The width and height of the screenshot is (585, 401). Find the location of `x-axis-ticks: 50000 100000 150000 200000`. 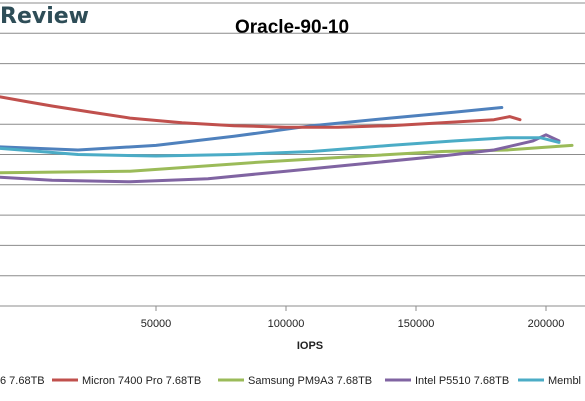

x-axis-ticks: 50000 100000 150000 200000 is located at coordinates (353, 318).